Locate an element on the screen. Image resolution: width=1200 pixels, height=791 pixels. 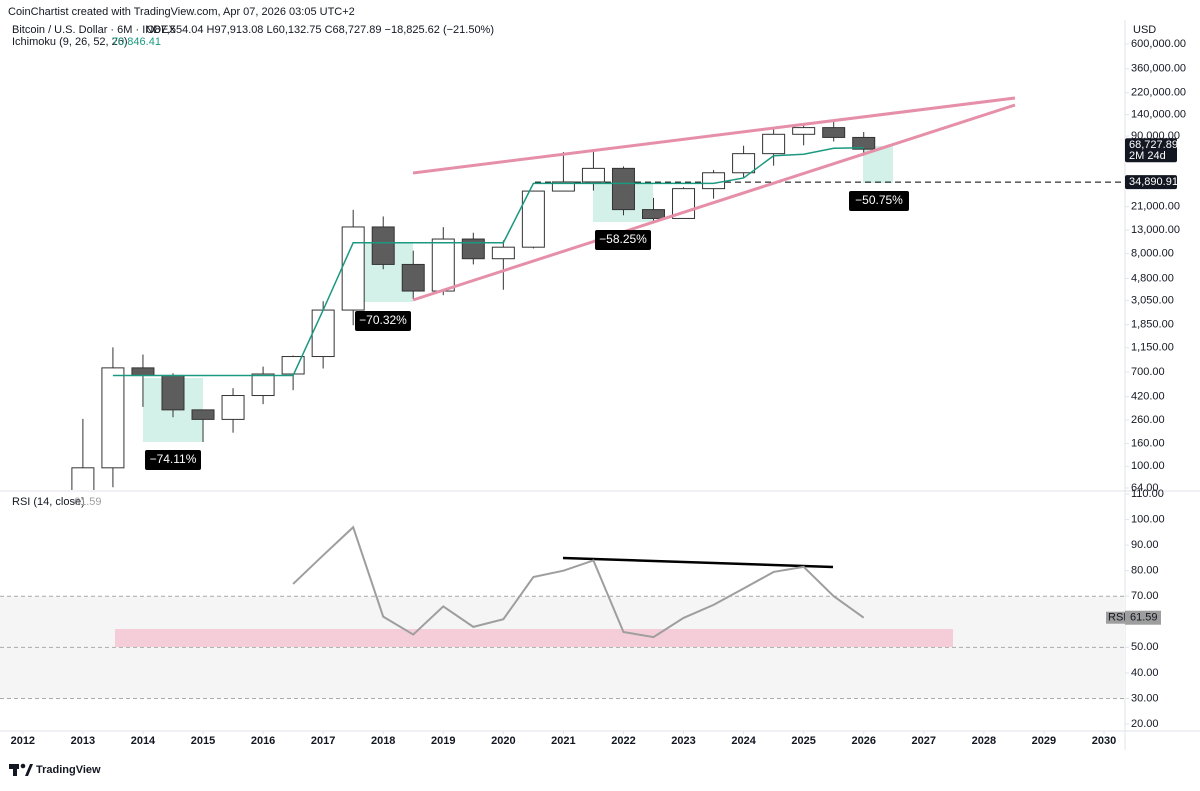
countdown: 2M 24d is located at coordinates (1147, 156).